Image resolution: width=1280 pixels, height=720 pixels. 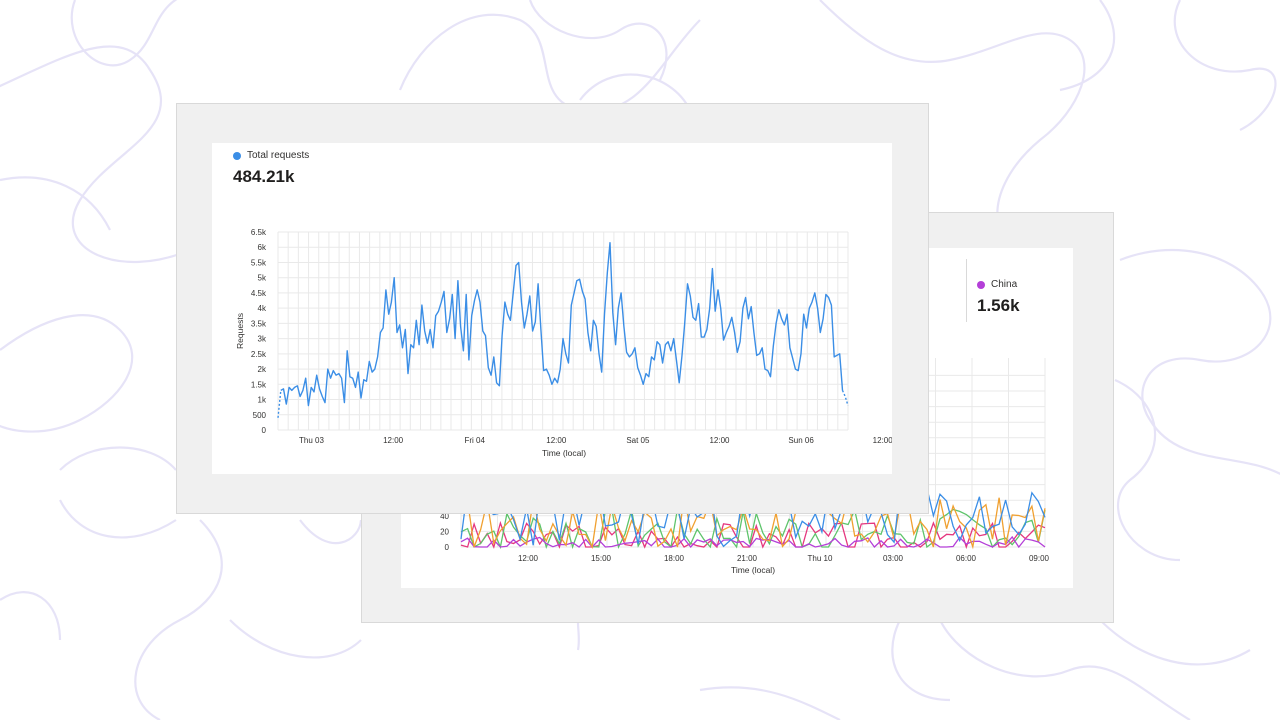 What do you see at coordinates (240, 331) in the screenshot?
I see `y-axis-label: Requests` at bounding box center [240, 331].